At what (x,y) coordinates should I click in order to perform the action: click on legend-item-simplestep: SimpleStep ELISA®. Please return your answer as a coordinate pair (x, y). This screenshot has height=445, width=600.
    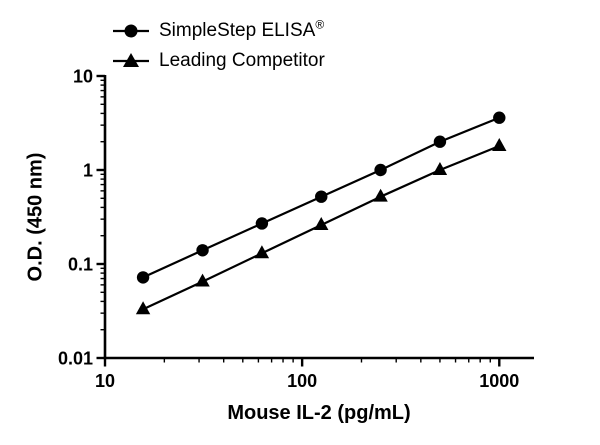
    Looking at the image, I should click on (218, 31).